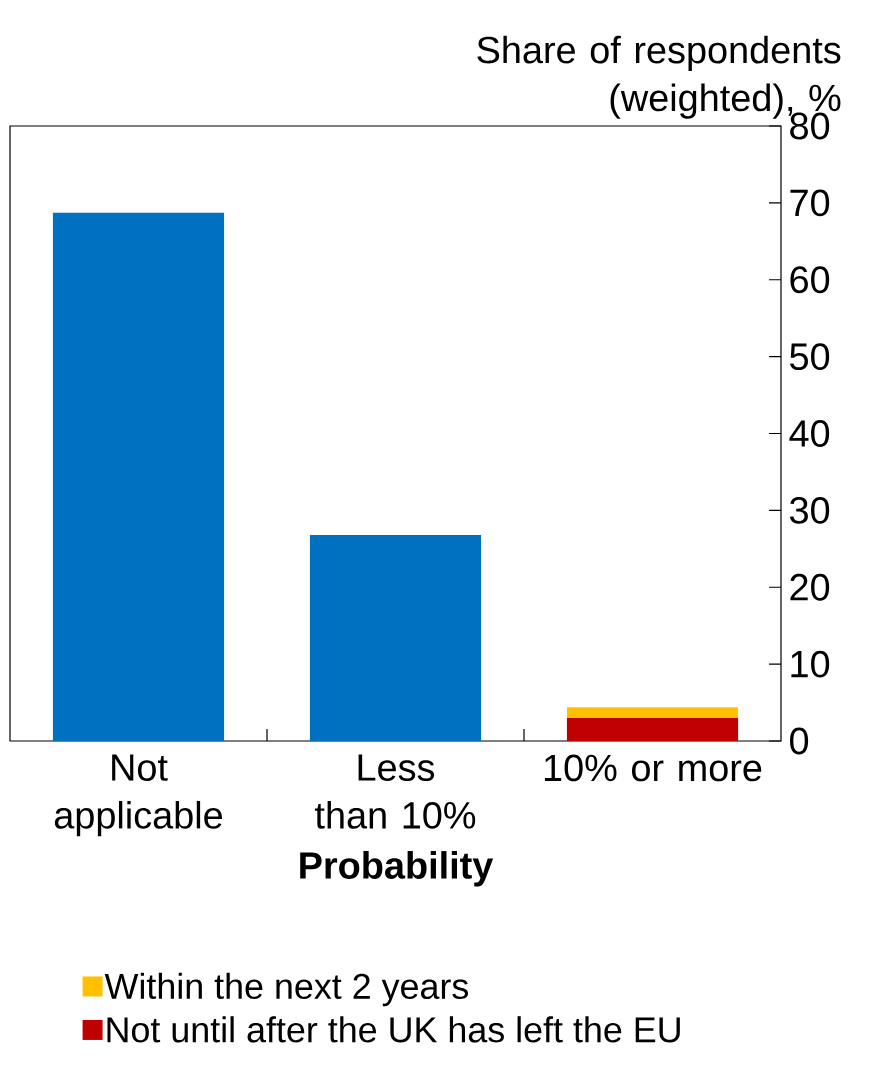 Image resolution: width=872 pixels, height=1081 pixels. What do you see at coordinates (809, 433) in the screenshot?
I see `y-tick-label: 40` at bounding box center [809, 433].